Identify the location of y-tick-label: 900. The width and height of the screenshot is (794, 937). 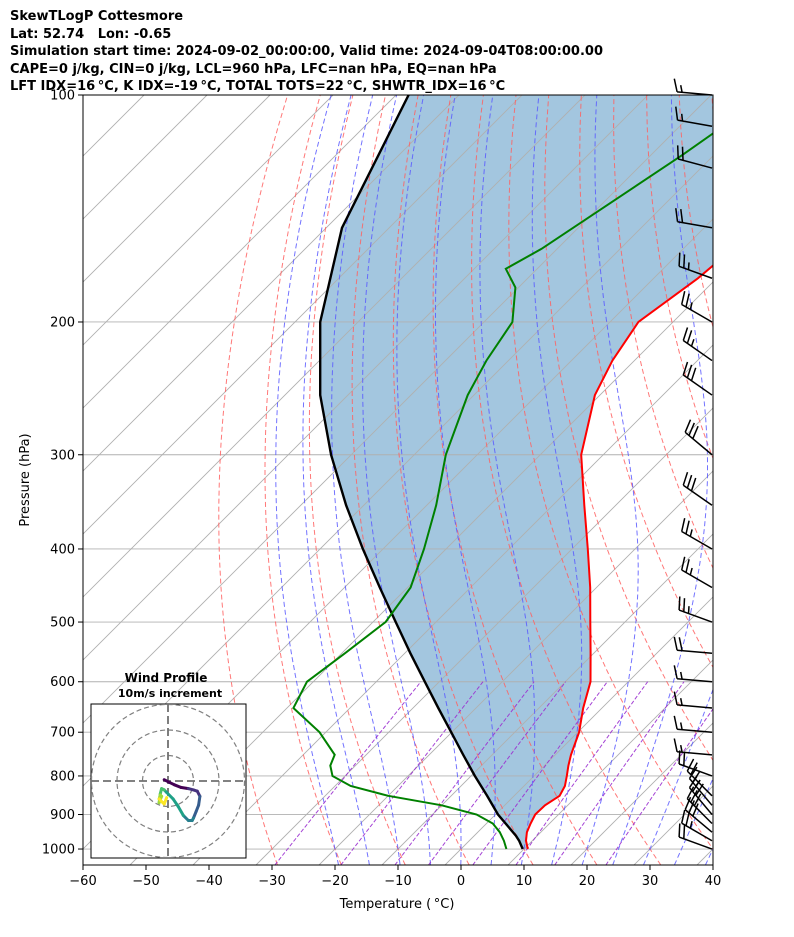
(62, 815).